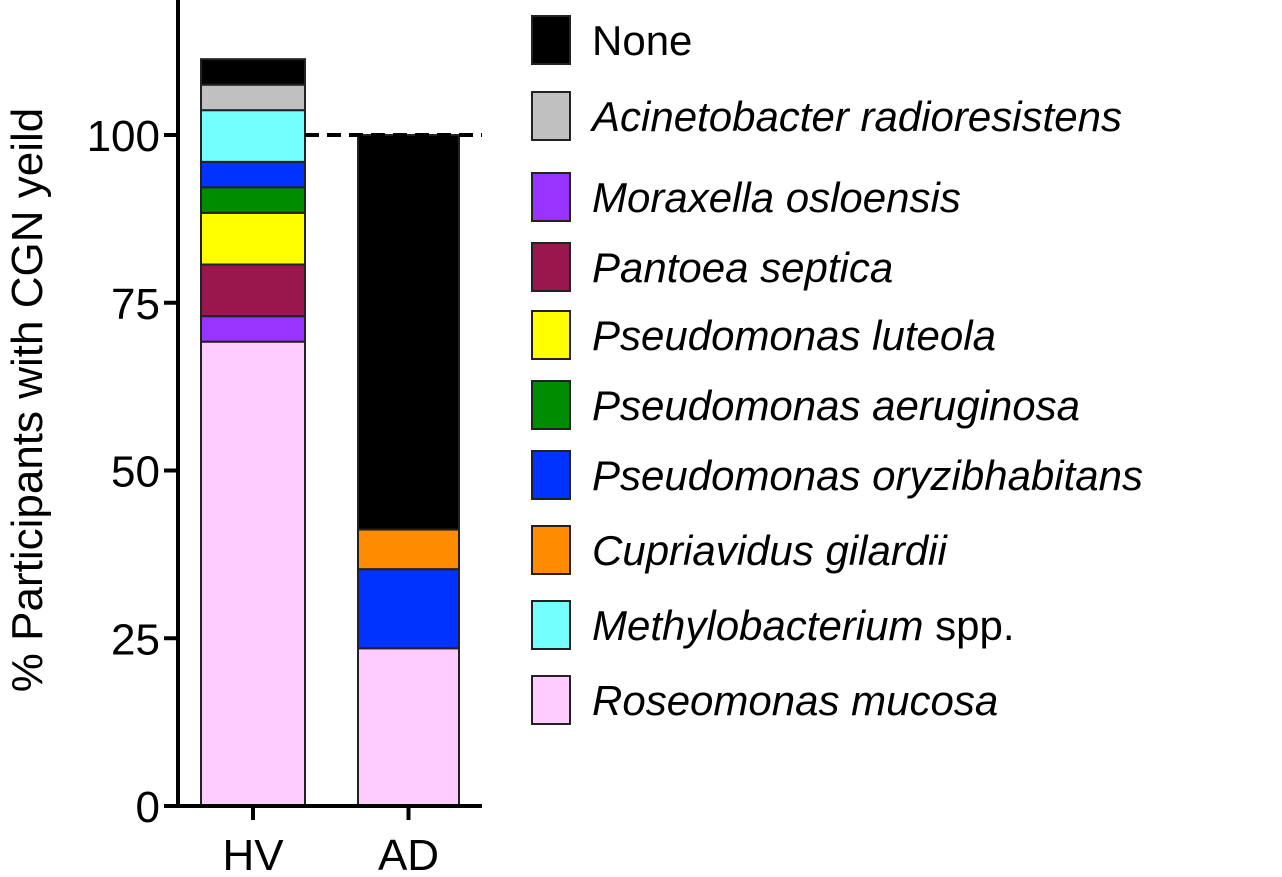 The image size is (1282, 877). Describe the element at coordinates (253, 854) in the screenshot. I see `x-tick-label: HV` at that location.